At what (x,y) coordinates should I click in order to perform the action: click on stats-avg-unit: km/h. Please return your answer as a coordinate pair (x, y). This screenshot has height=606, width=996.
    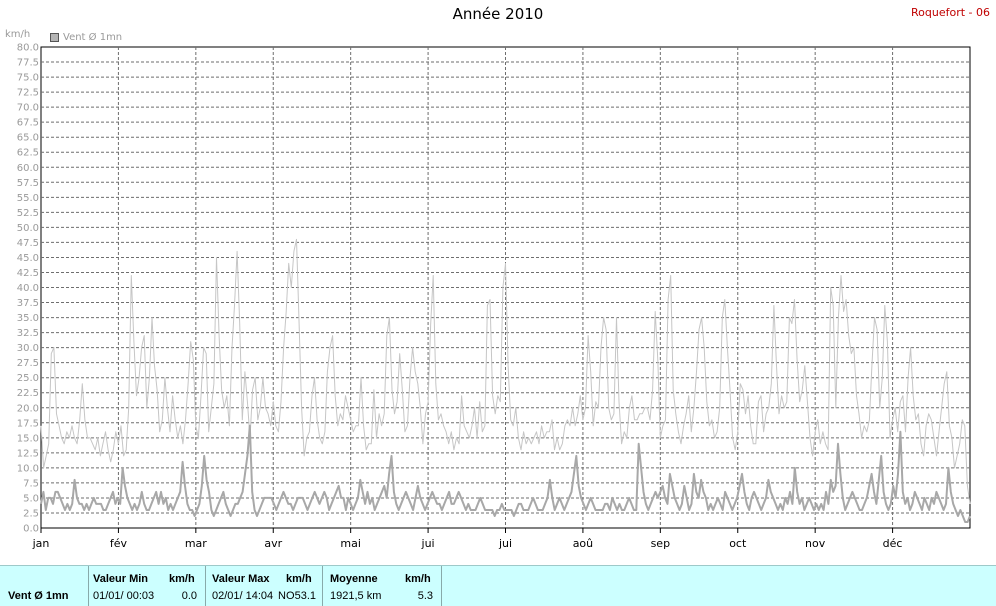
    Looking at the image, I should click on (418, 579).